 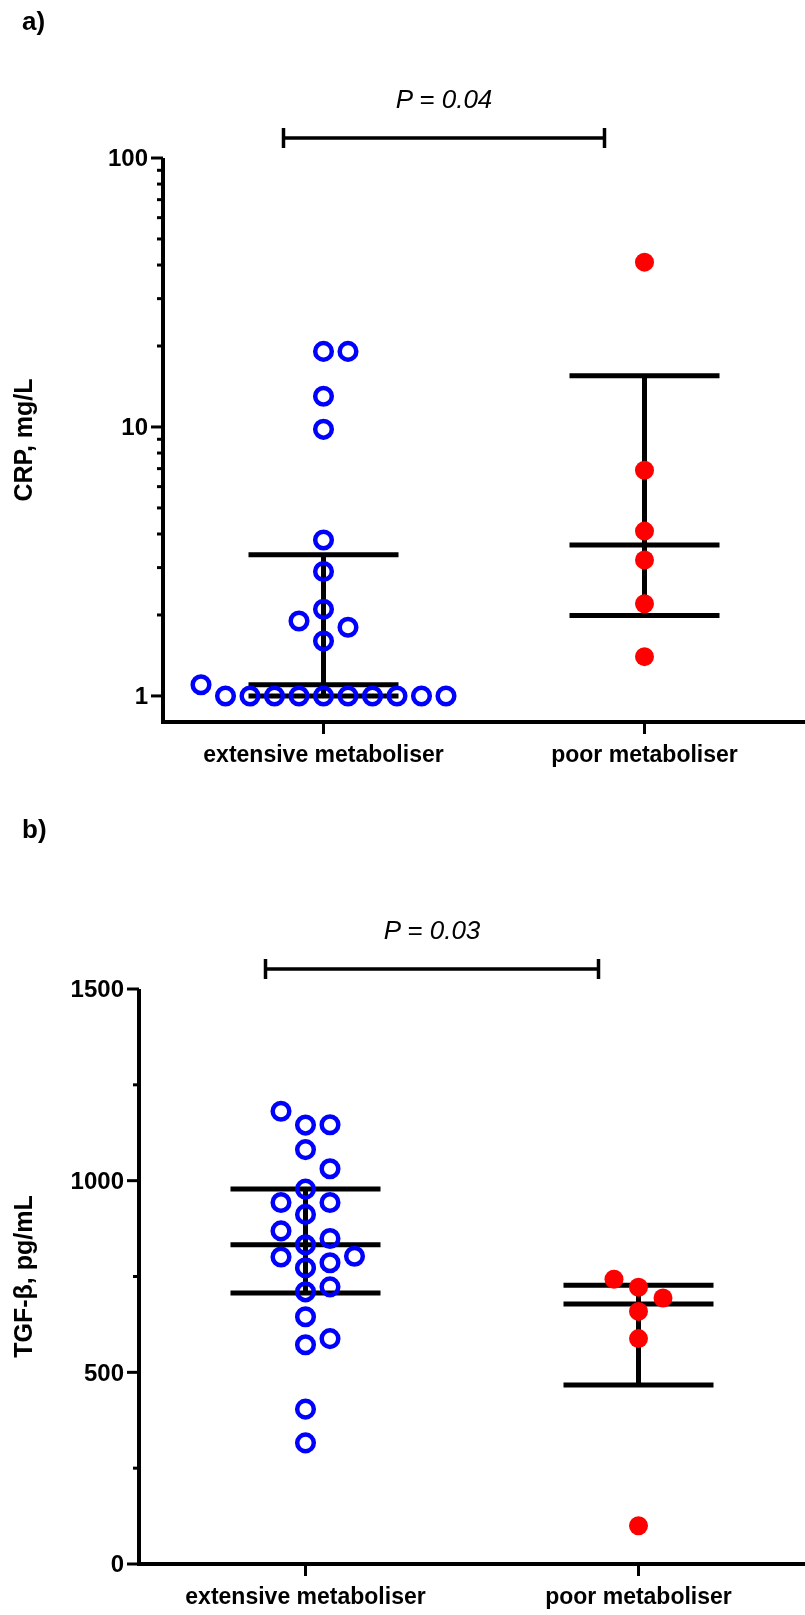 I want to click on y-tick-label: 0, so click(x=117, y=1564).